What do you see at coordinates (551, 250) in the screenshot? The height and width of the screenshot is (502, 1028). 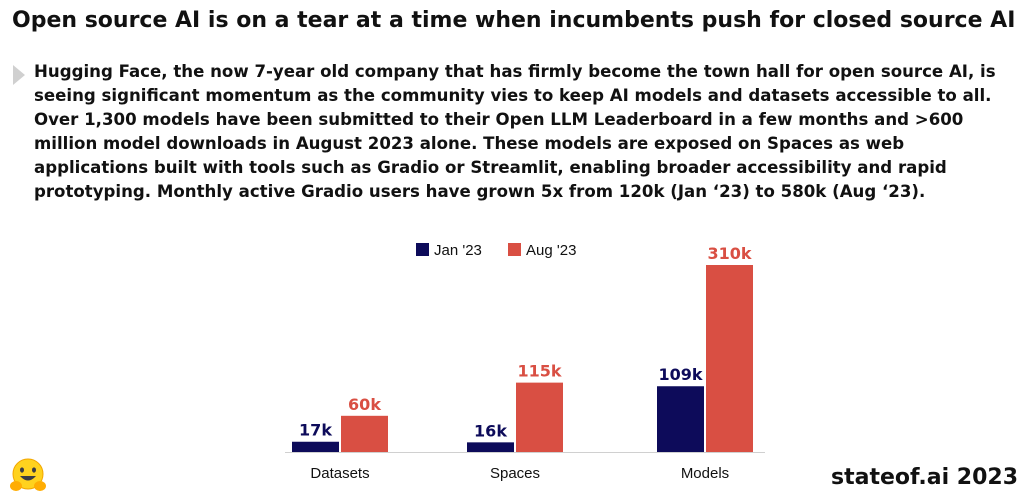 I see `legend-label-aug: Aug '23` at bounding box center [551, 250].